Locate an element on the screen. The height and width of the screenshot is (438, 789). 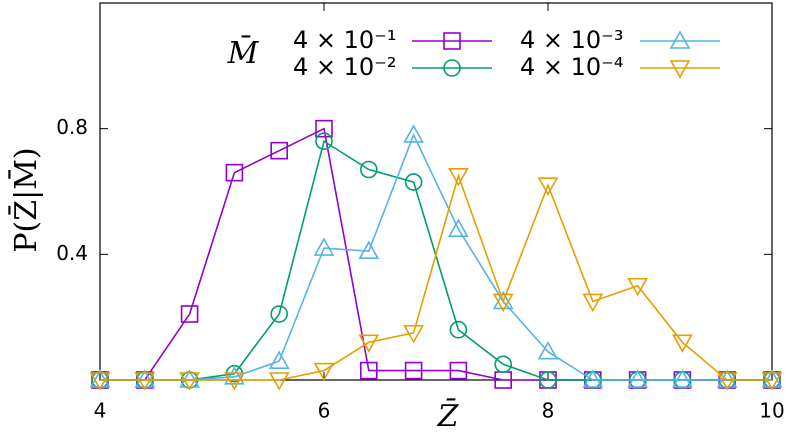
y-tick-label: 0.8 is located at coordinates (72, 127).